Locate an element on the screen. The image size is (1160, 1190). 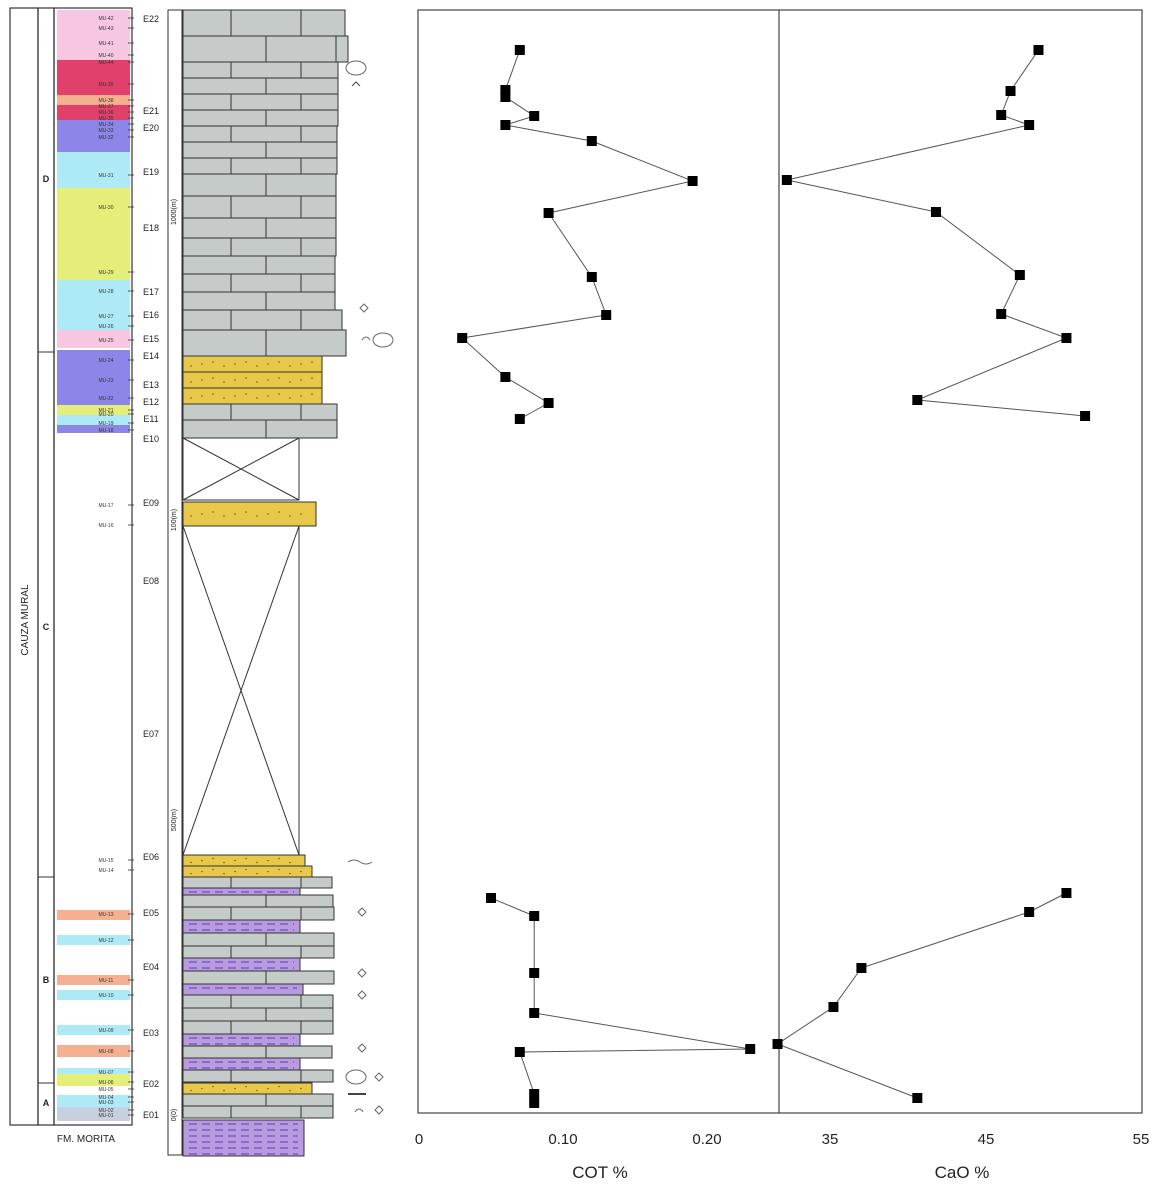
sample-label: MU-03 is located at coordinates (105, 1103).